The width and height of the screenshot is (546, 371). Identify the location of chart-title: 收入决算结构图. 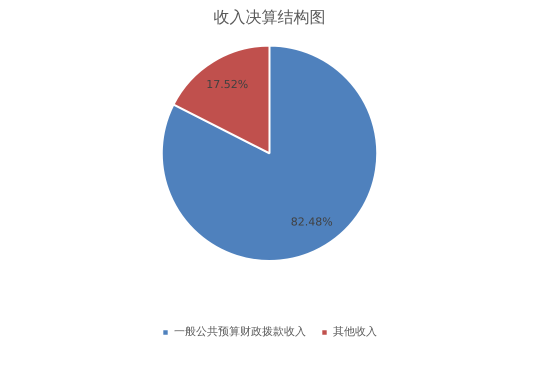
(270, 17).